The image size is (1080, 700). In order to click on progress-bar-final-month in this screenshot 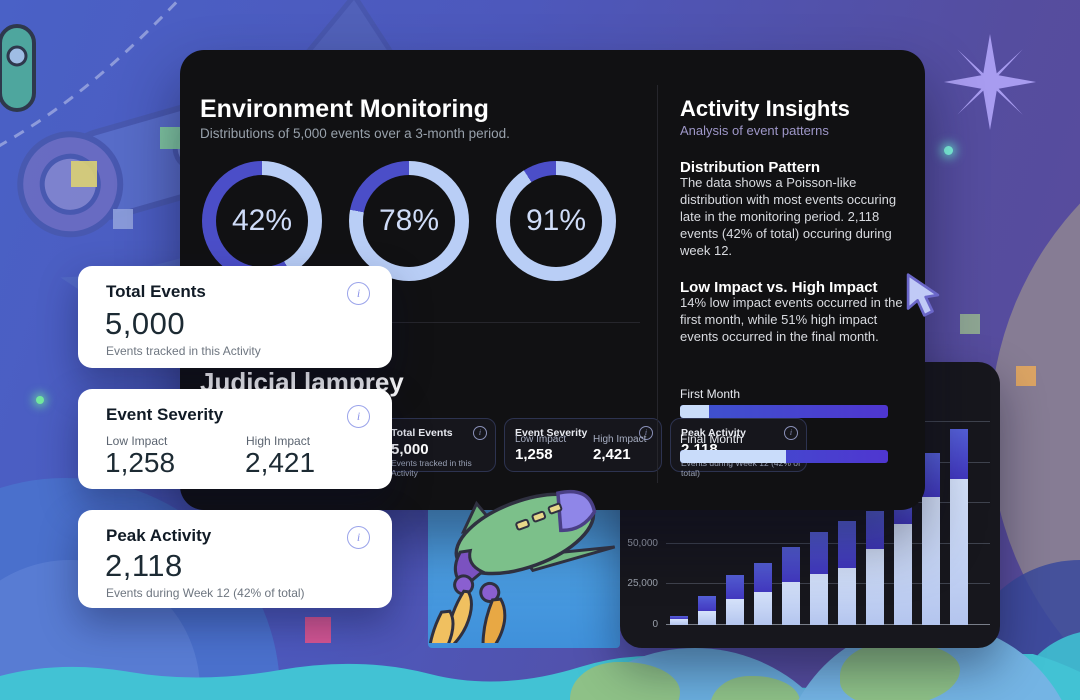, I will do `click(784, 456)`.